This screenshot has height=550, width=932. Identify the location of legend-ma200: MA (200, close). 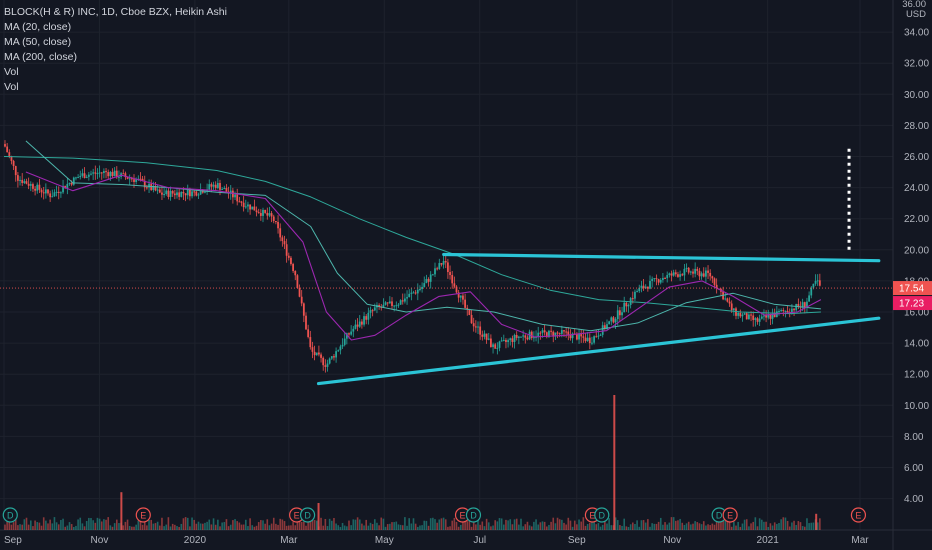
(40, 57).